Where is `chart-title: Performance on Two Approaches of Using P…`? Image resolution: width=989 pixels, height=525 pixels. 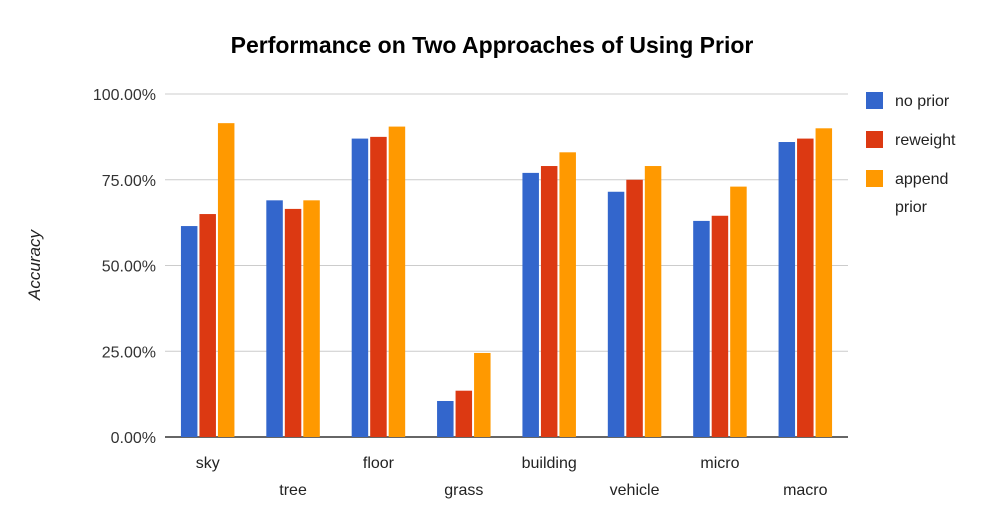 chart-title: Performance on Two Approaches of Using P… is located at coordinates (492, 45).